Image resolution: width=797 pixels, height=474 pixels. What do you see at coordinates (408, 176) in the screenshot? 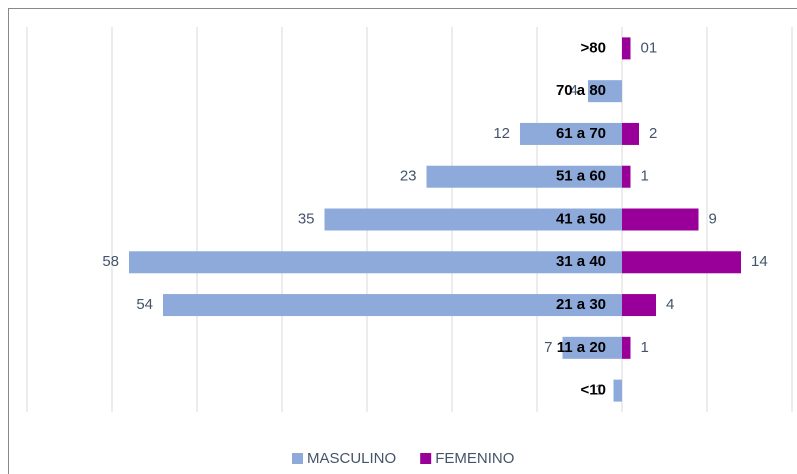
I see `data-label: 23` at bounding box center [408, 176].